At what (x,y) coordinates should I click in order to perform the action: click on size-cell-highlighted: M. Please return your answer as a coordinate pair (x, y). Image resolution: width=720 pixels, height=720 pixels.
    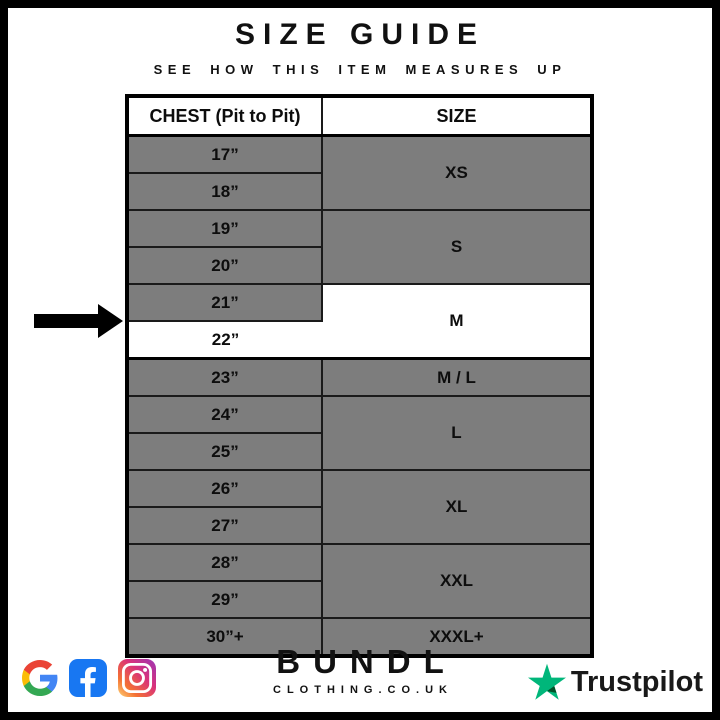
    Looking at the image, I should click on (457, 321).